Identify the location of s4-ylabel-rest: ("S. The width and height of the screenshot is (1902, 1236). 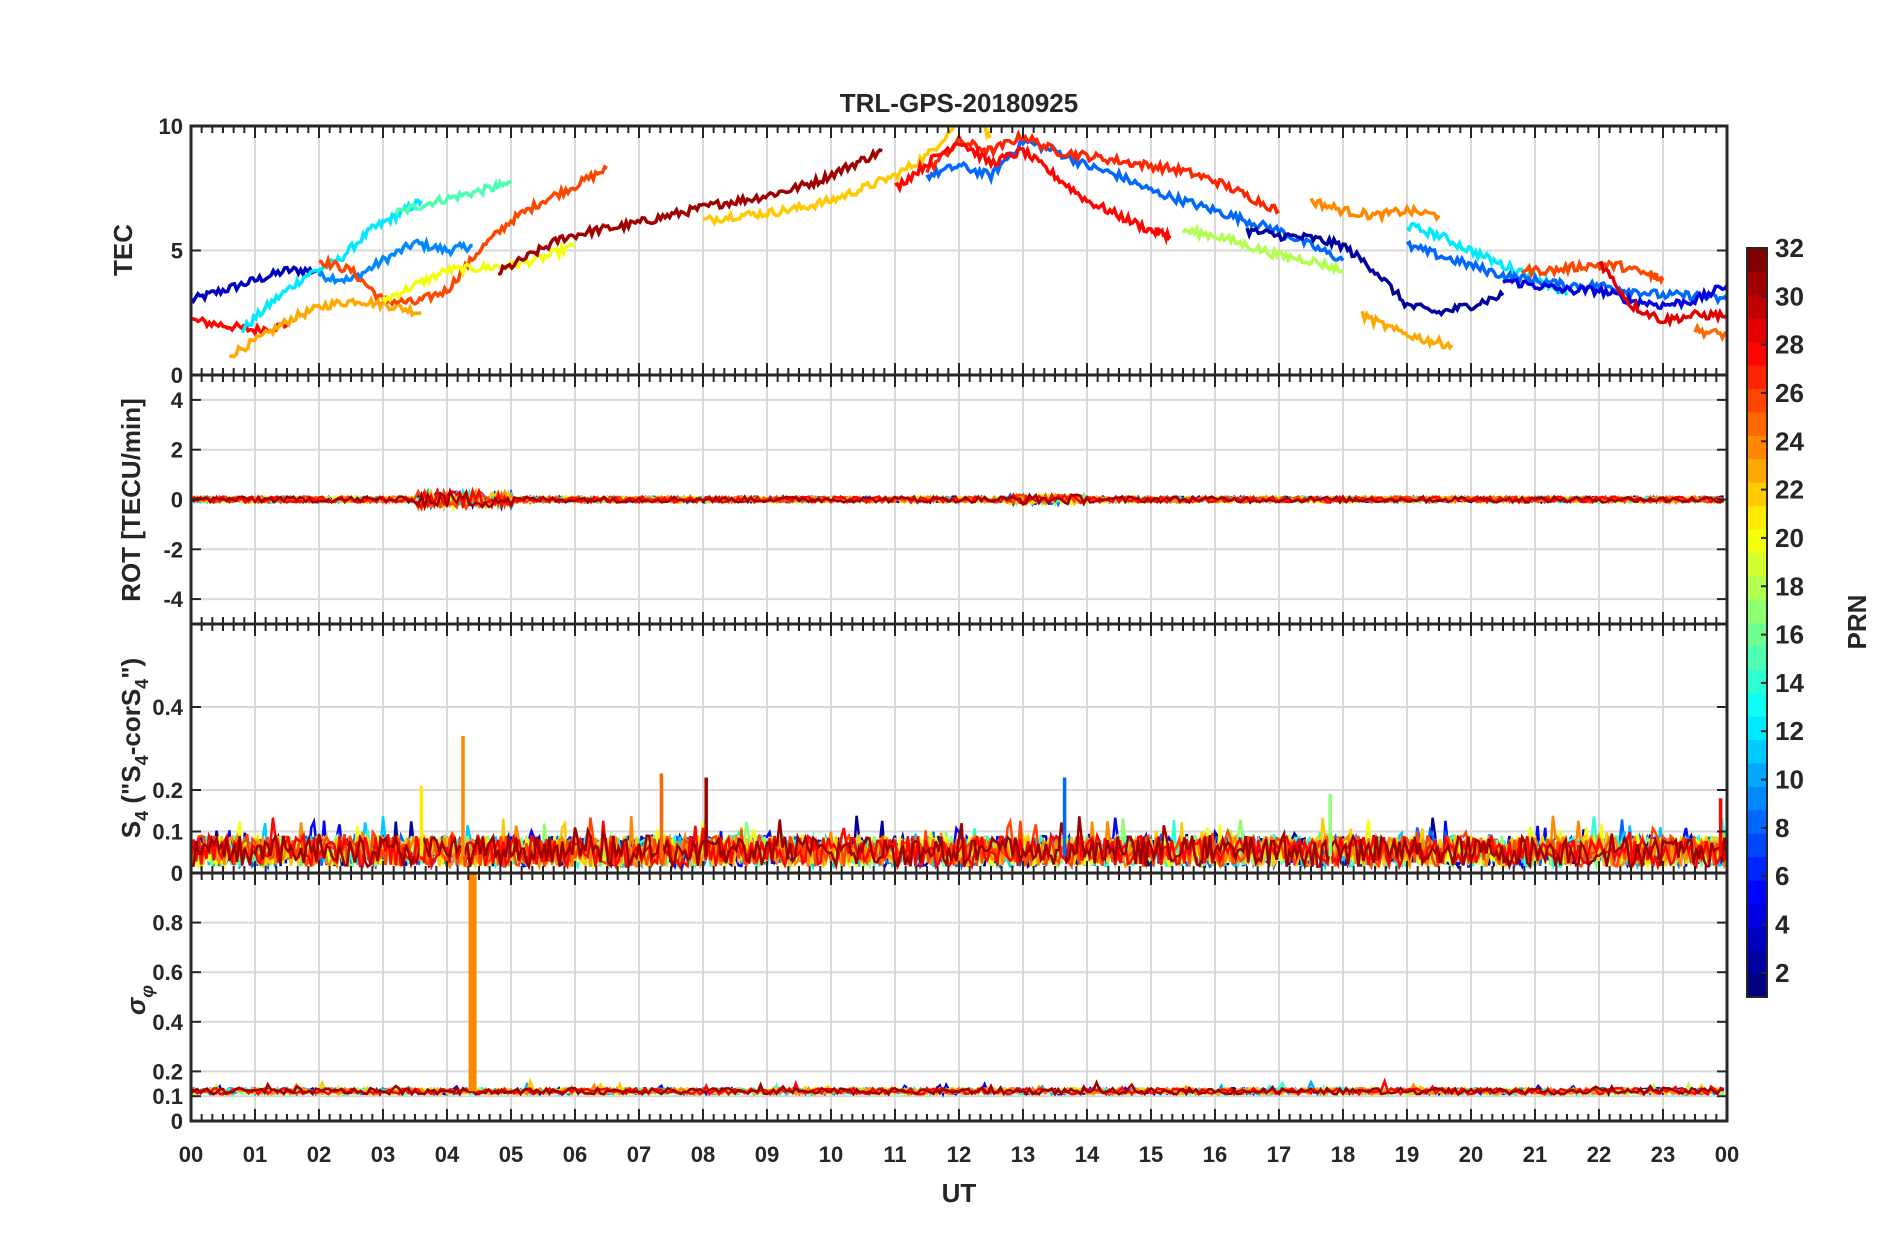
(131, 788).